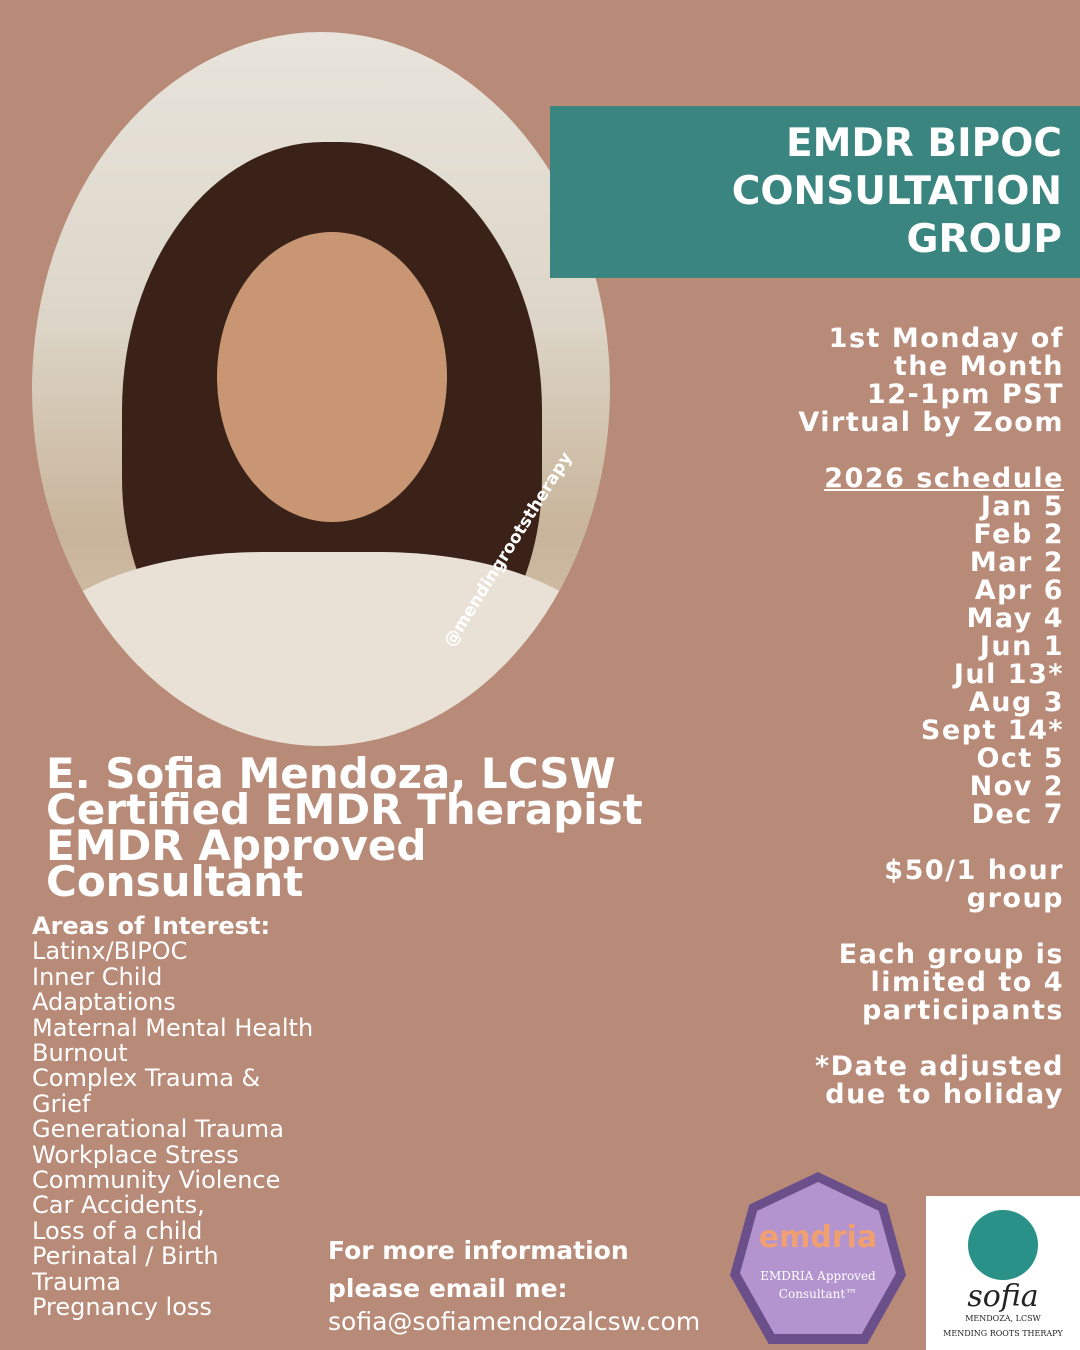 The image size is (1080, 1350). Describe the element at coordinates (818, 1276) in the screenshot. I see `badge-text: EMDRIA Approved` at that location.